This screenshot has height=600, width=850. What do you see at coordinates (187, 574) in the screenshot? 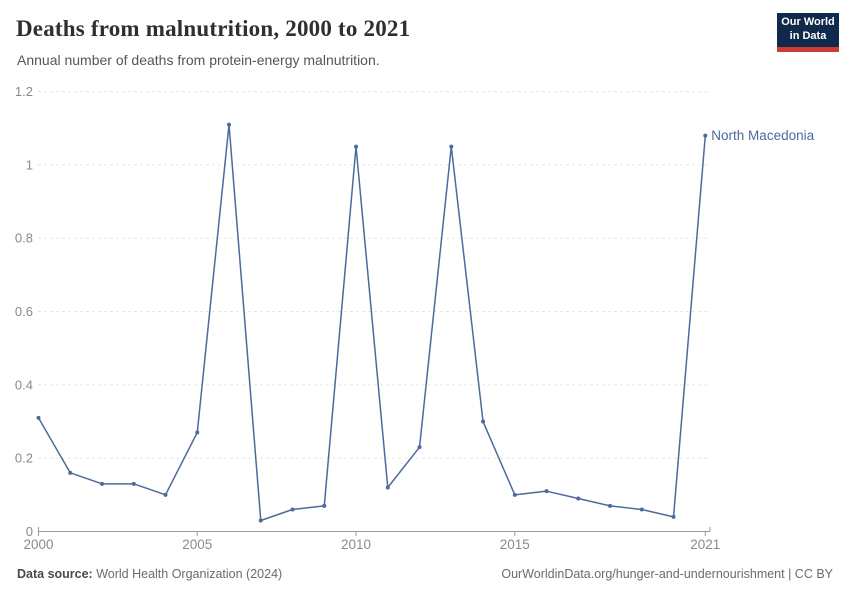
I see `data-source-value: World Health Organization (2024)` at bounding box center [187, 574].